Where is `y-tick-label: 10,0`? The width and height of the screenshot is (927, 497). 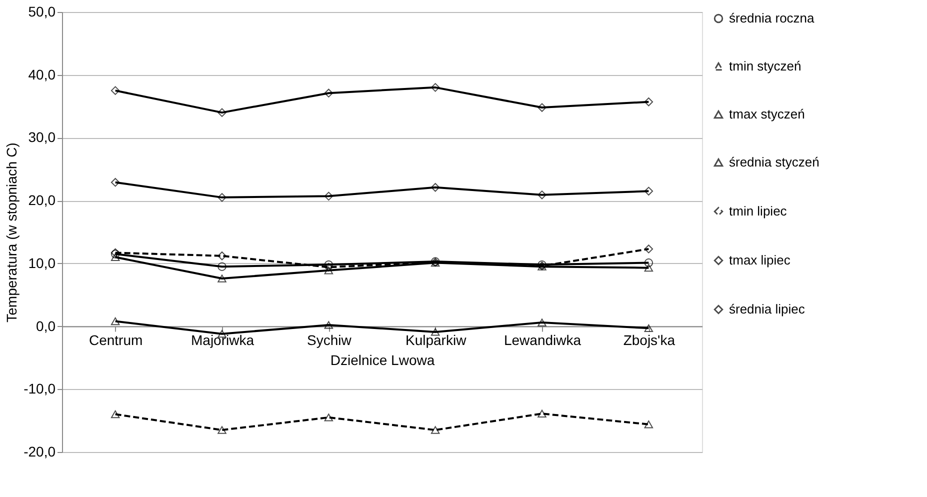
y-tick-label: 10,0 is located at coordinates (42, 262).